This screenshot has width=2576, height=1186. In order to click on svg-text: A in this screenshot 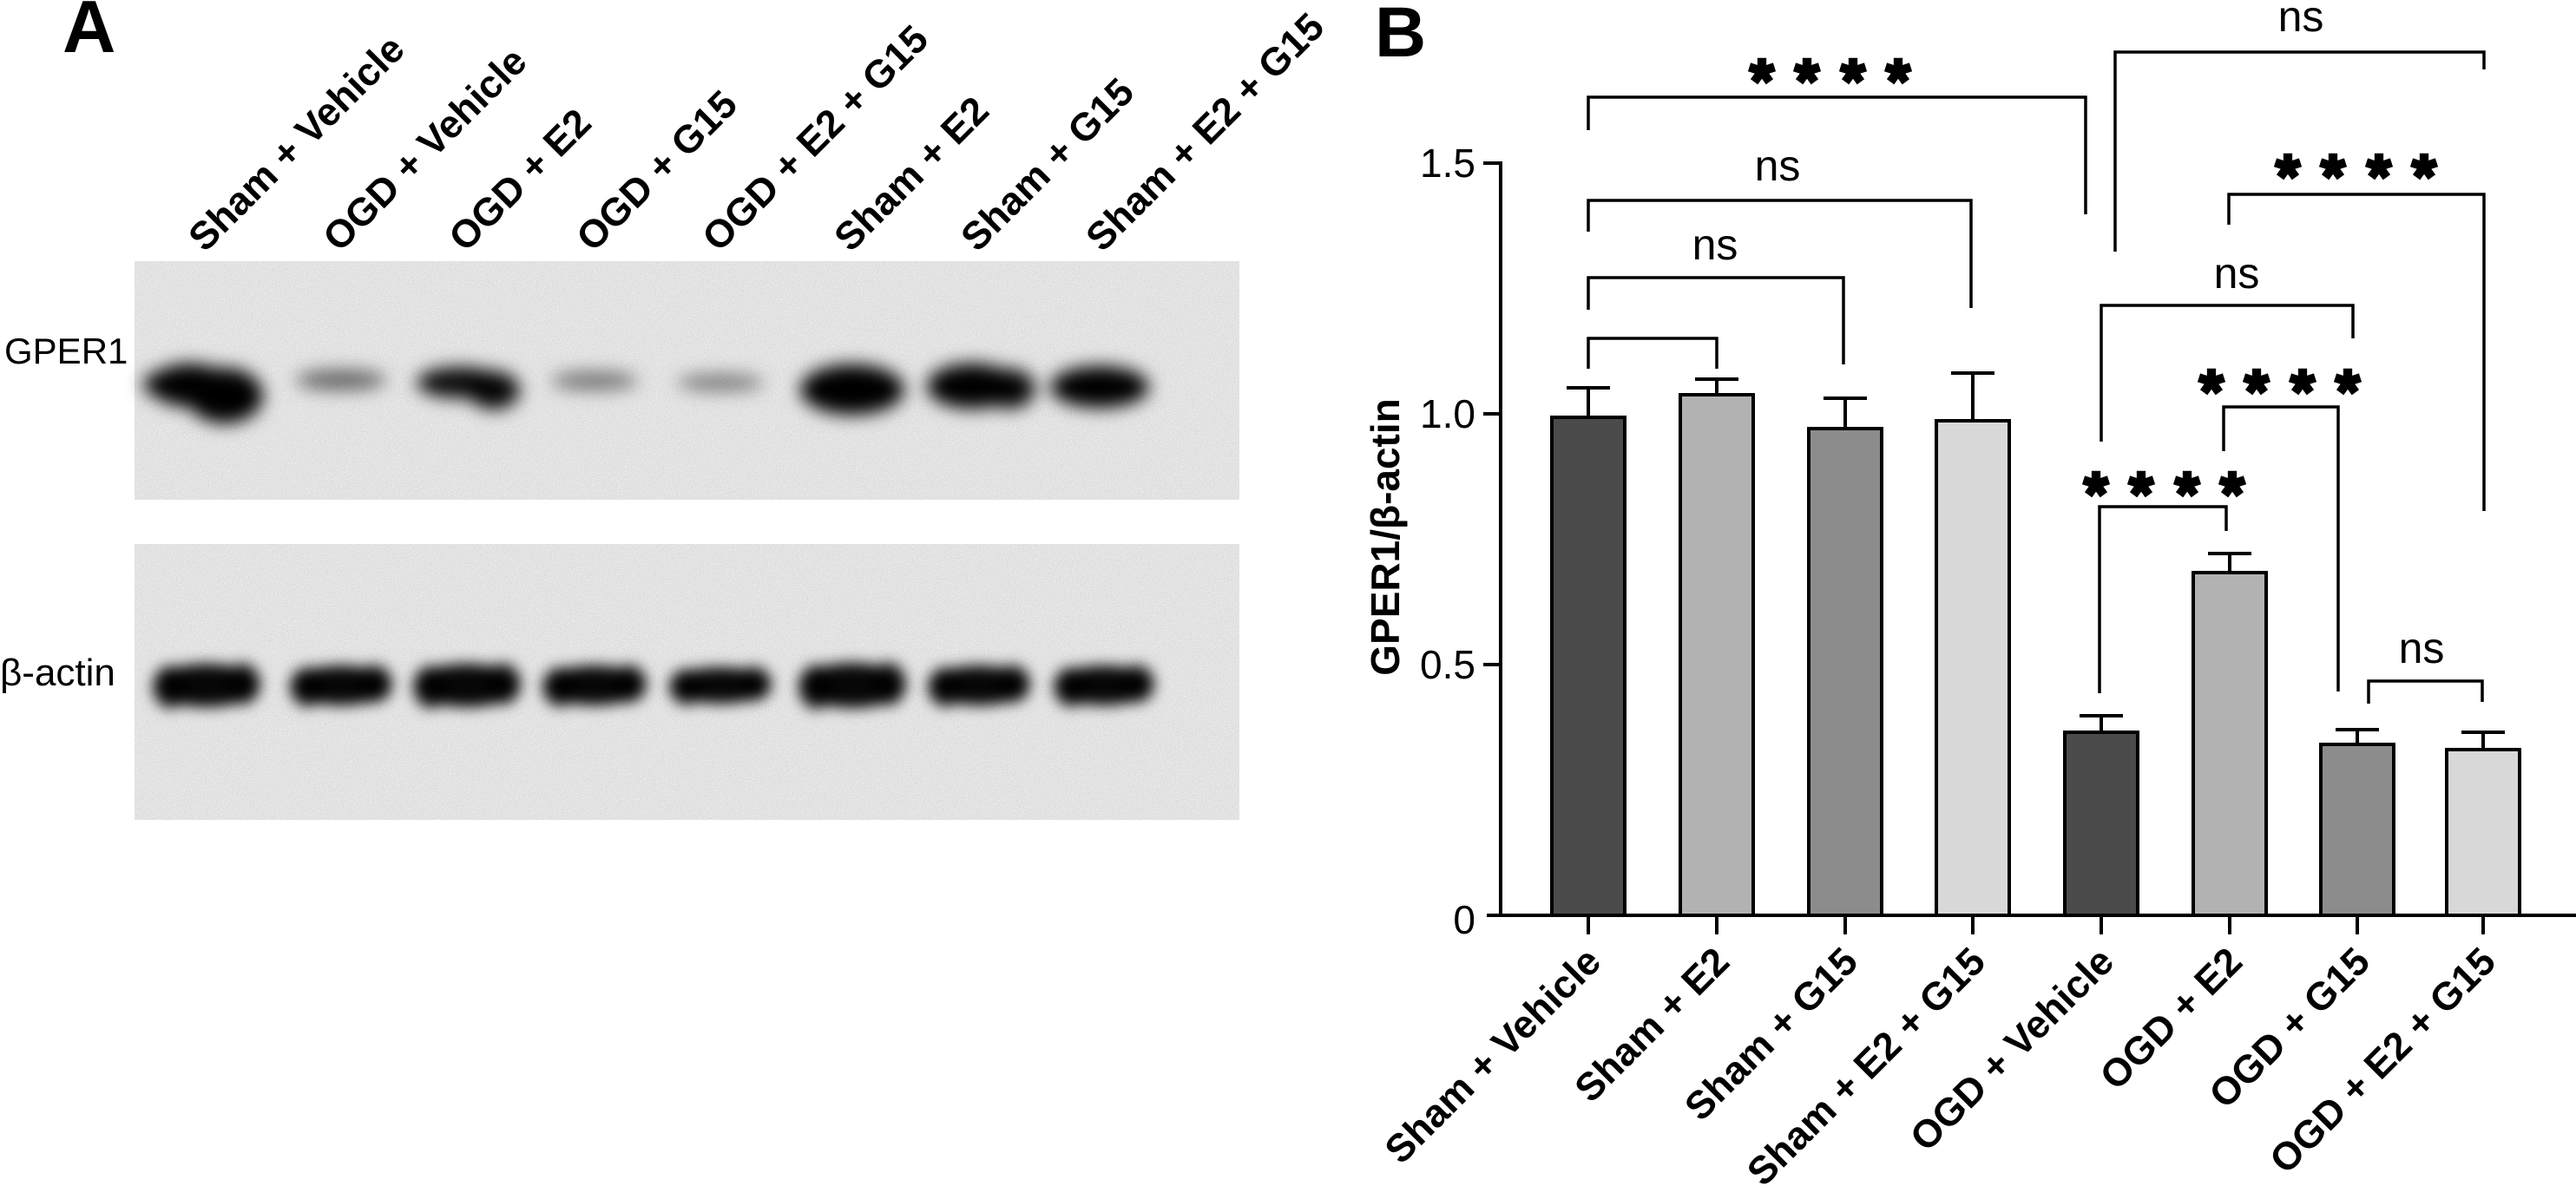, I will do `click(88, 35)`.